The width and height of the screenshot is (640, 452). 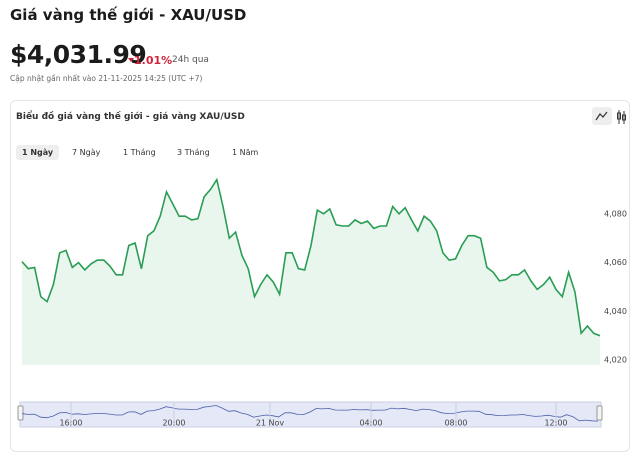 I want to click on y-tick-label: 4,080, so click(x=615, y=213).